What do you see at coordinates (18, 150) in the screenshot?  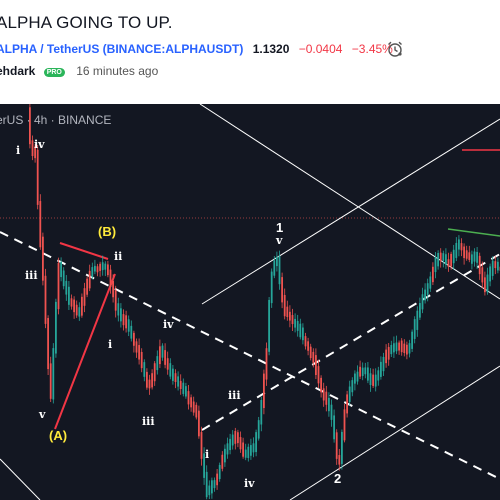 I see `wave-label-i-top: i` at bounding box center [18, 150].